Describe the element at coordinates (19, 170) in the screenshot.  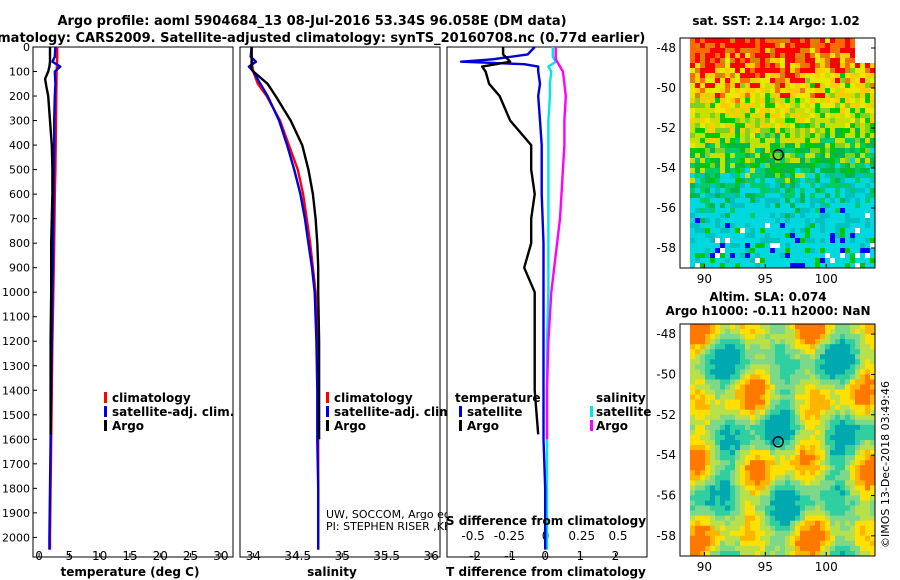
I see `depth-tick-label: 500` at that location.